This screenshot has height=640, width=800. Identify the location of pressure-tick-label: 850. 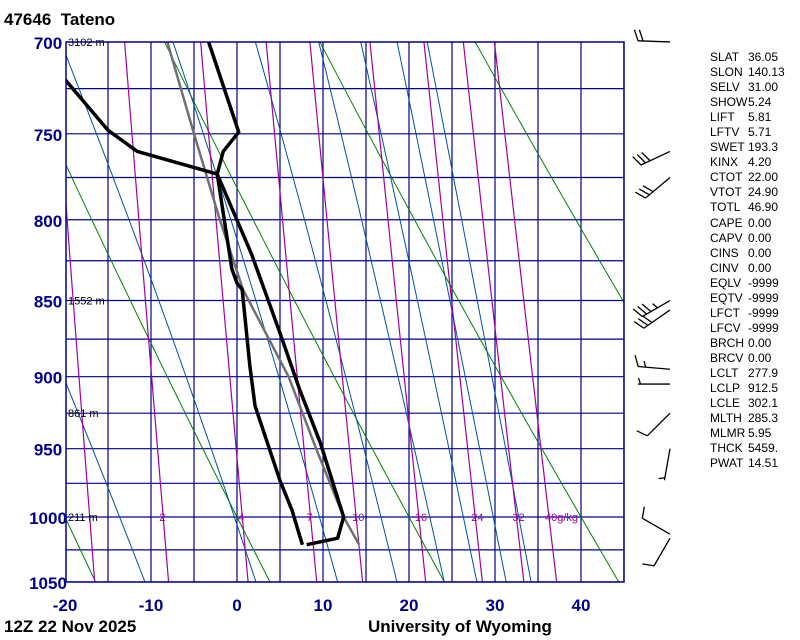
(48, 302).